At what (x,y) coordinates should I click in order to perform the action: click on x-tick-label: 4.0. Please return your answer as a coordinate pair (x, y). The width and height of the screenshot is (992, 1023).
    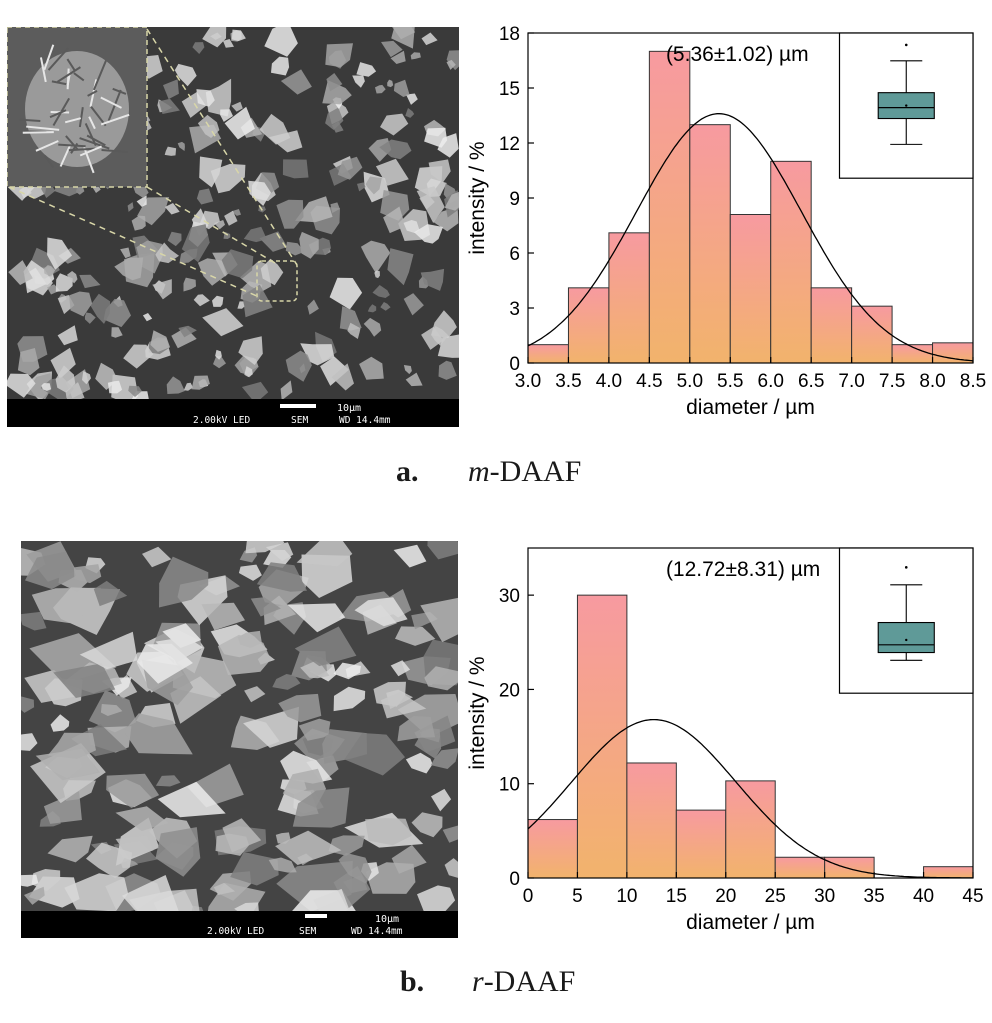
    Looking at the image, I should click on (609, 381).